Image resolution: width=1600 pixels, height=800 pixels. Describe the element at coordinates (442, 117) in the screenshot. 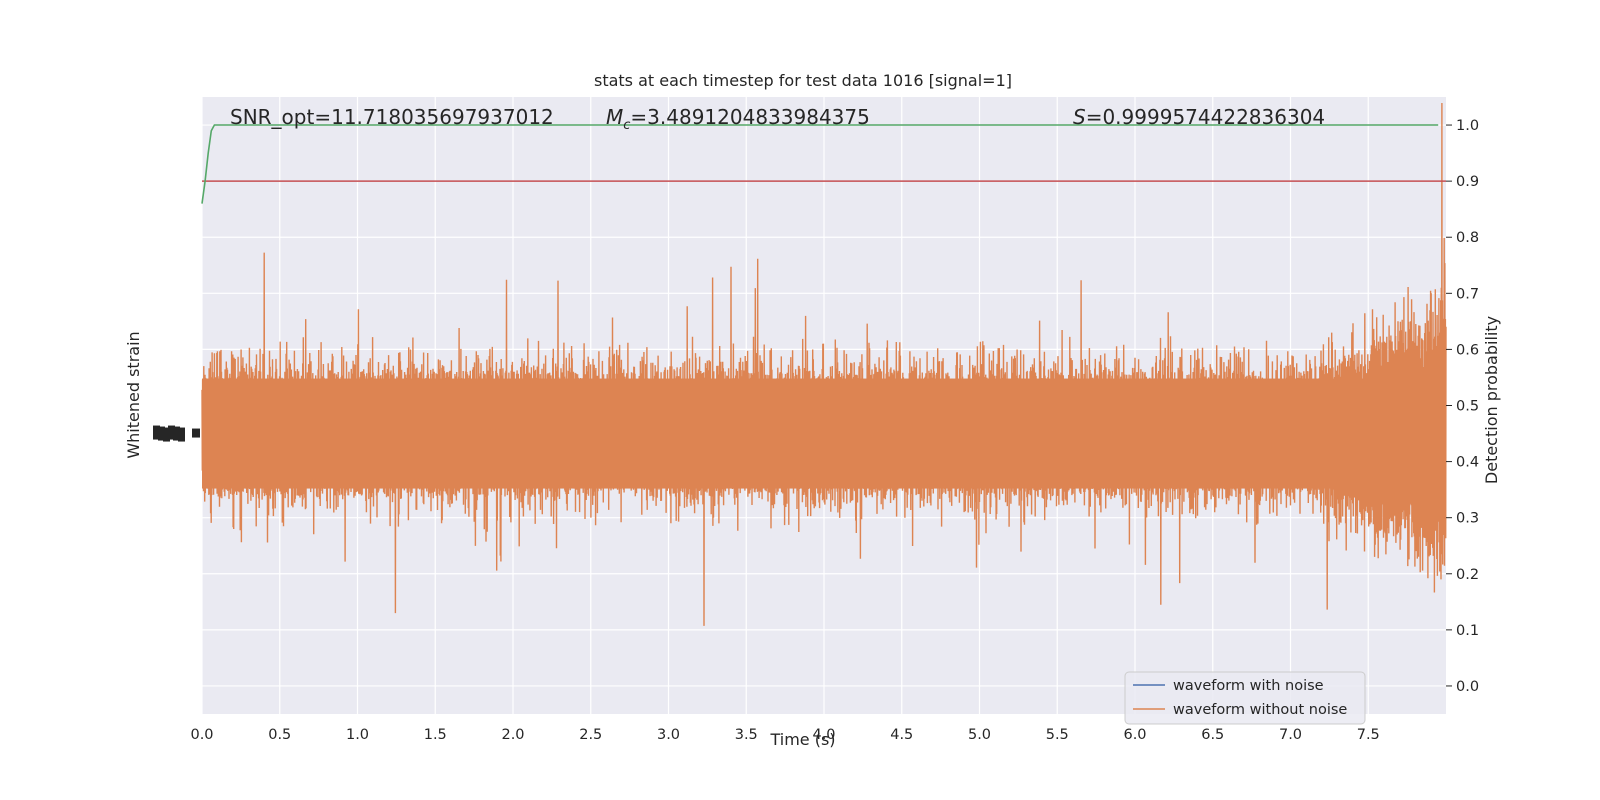

I see `snr-value: 11.718035697937012` at that location.